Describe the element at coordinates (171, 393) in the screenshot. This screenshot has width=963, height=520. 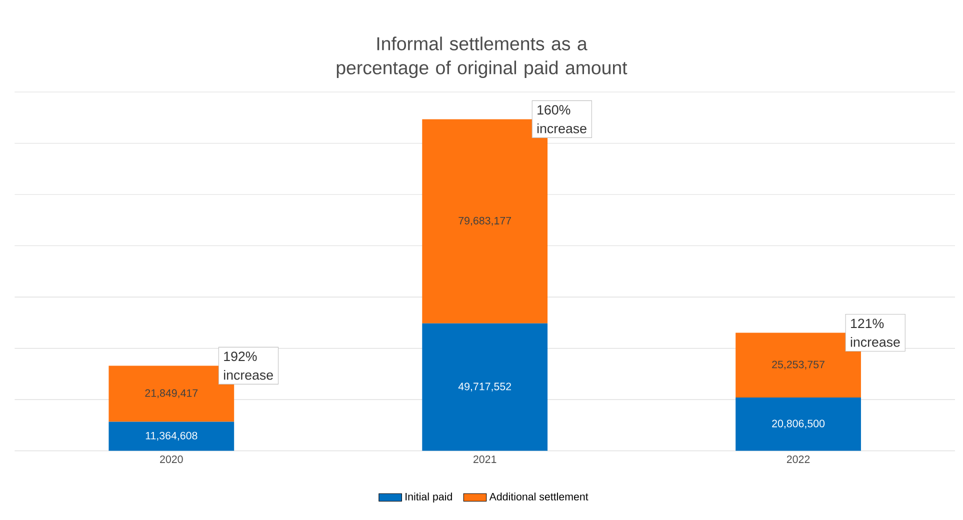
I see `data-label: 21,849,417` at that location.